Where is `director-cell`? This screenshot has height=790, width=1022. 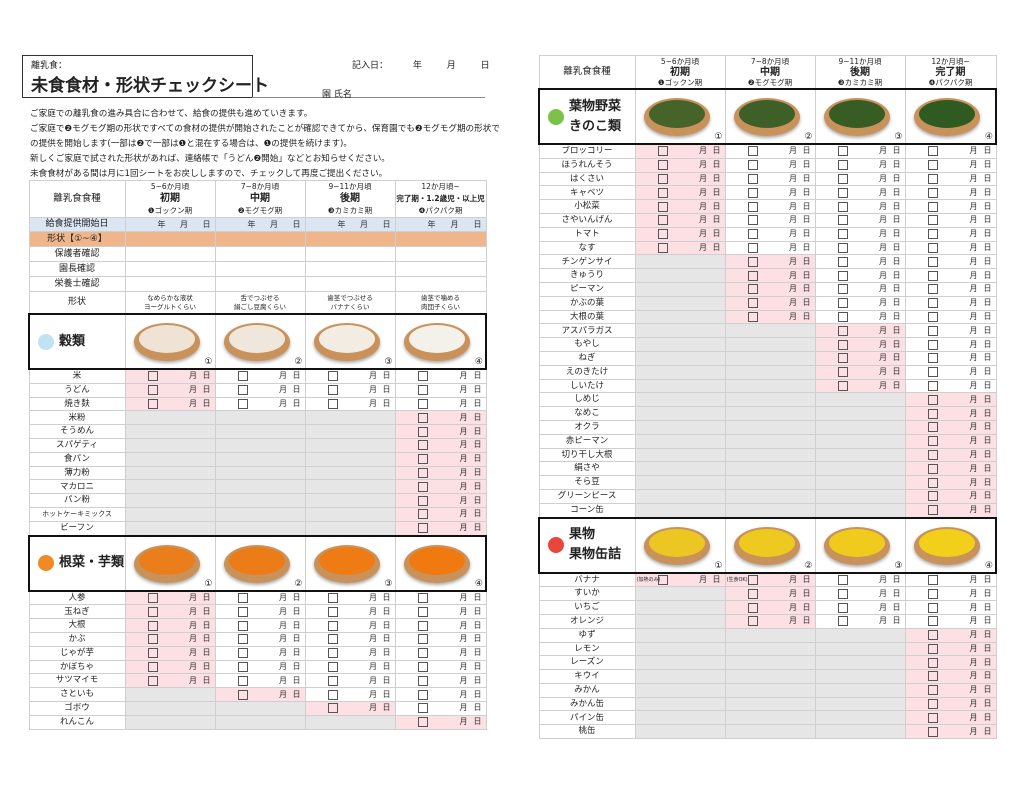
director-cell is located at coordinates (260, 269).